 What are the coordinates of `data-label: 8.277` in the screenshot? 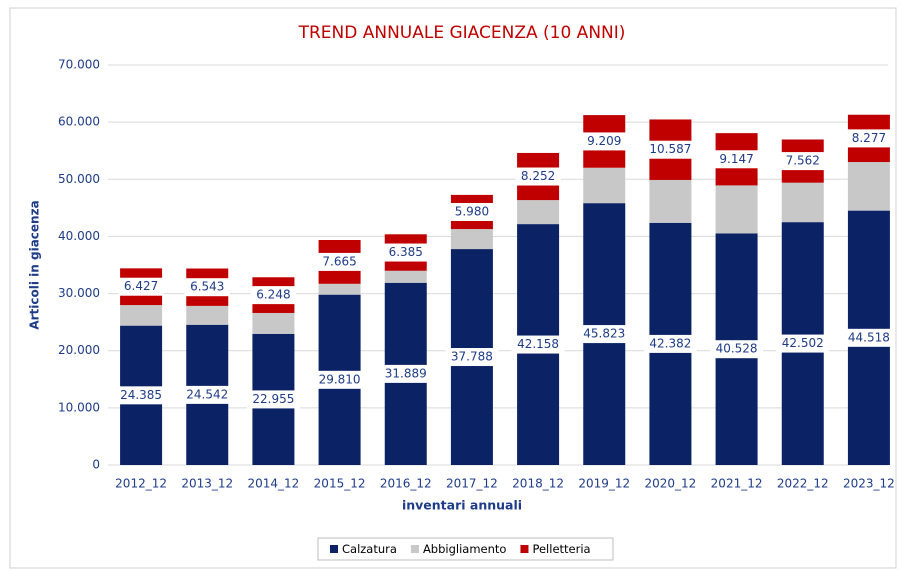 It's located at (869, 138).